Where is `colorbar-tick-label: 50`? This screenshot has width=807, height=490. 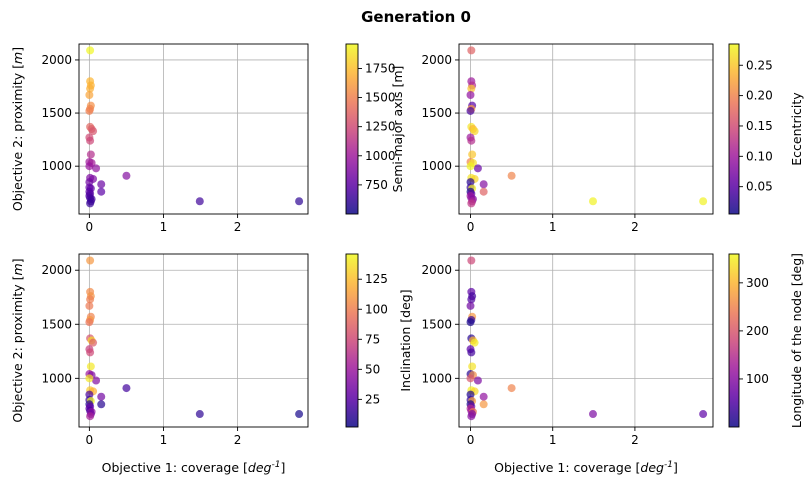 colorbar-tick-label: 50 is located at coordinates (372, 369).